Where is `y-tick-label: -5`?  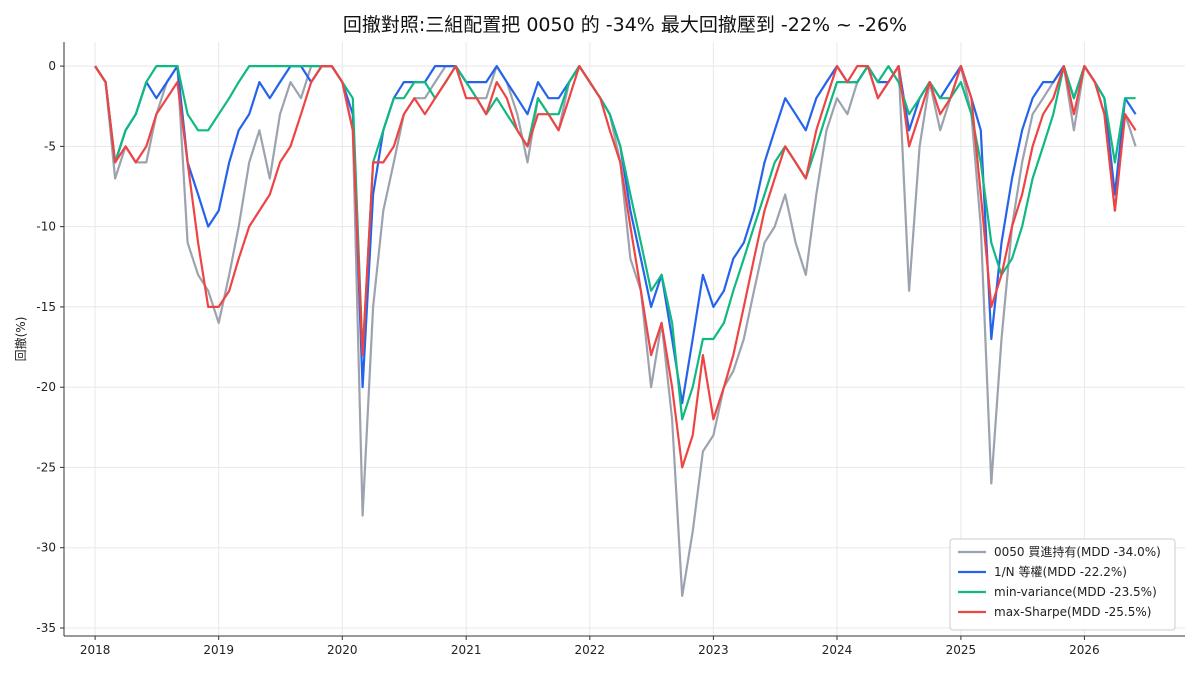 y-tick-label: -5 is located at coordinates (50, 146).